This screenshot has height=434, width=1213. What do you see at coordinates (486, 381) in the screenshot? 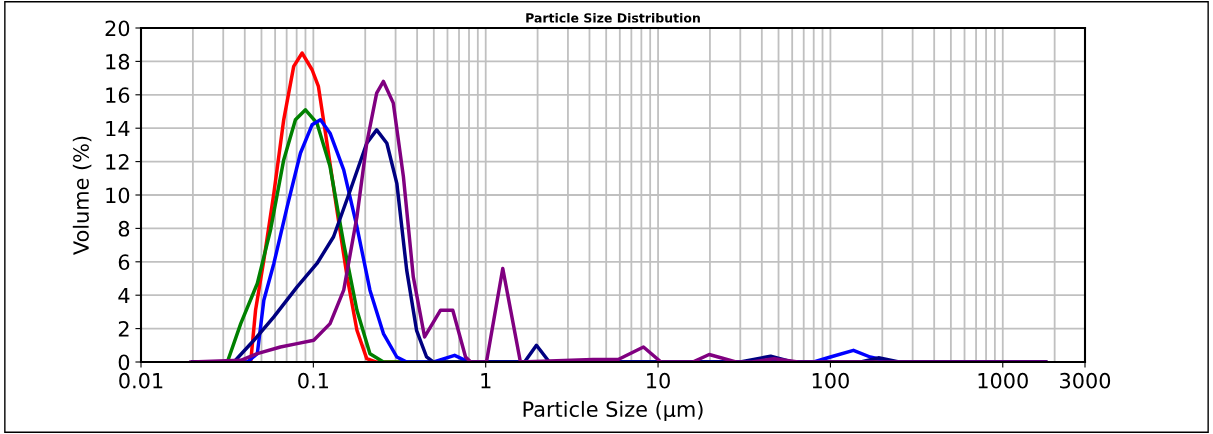
I see `x-tick-label: 1` at bounding box center [486, 381].